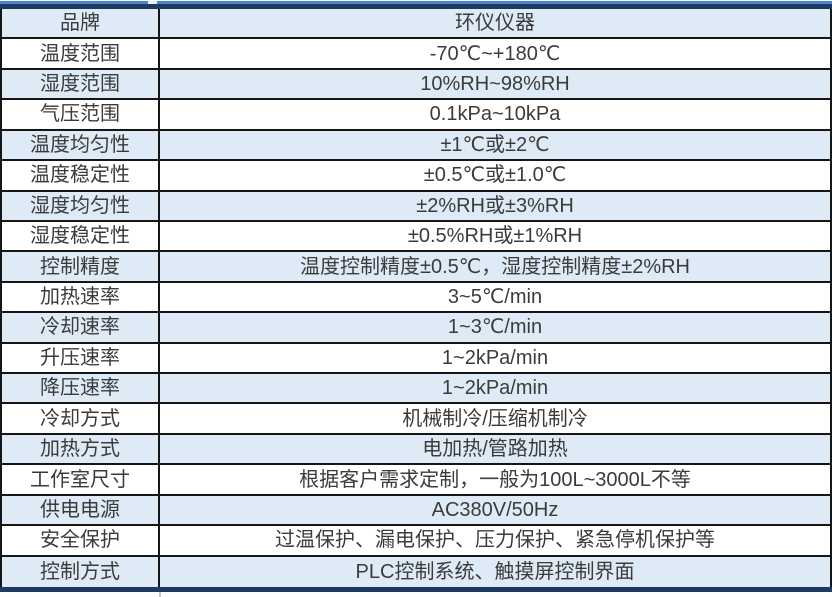 The width and height of the screenshot is (832, 597). I want to click on spec-label: 冷却速率, so click(81, 327).